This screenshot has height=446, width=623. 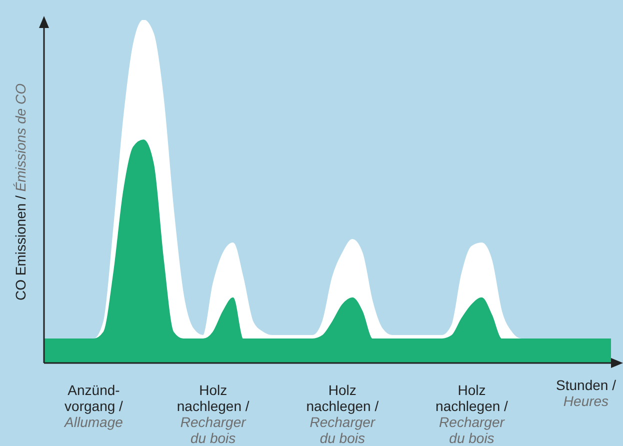 What do you see at coordinates (20, 191) in the screenshot?
I see `y-axis-title: CO Emissionen / Émissions de CO` at bounding box center [20, 191].